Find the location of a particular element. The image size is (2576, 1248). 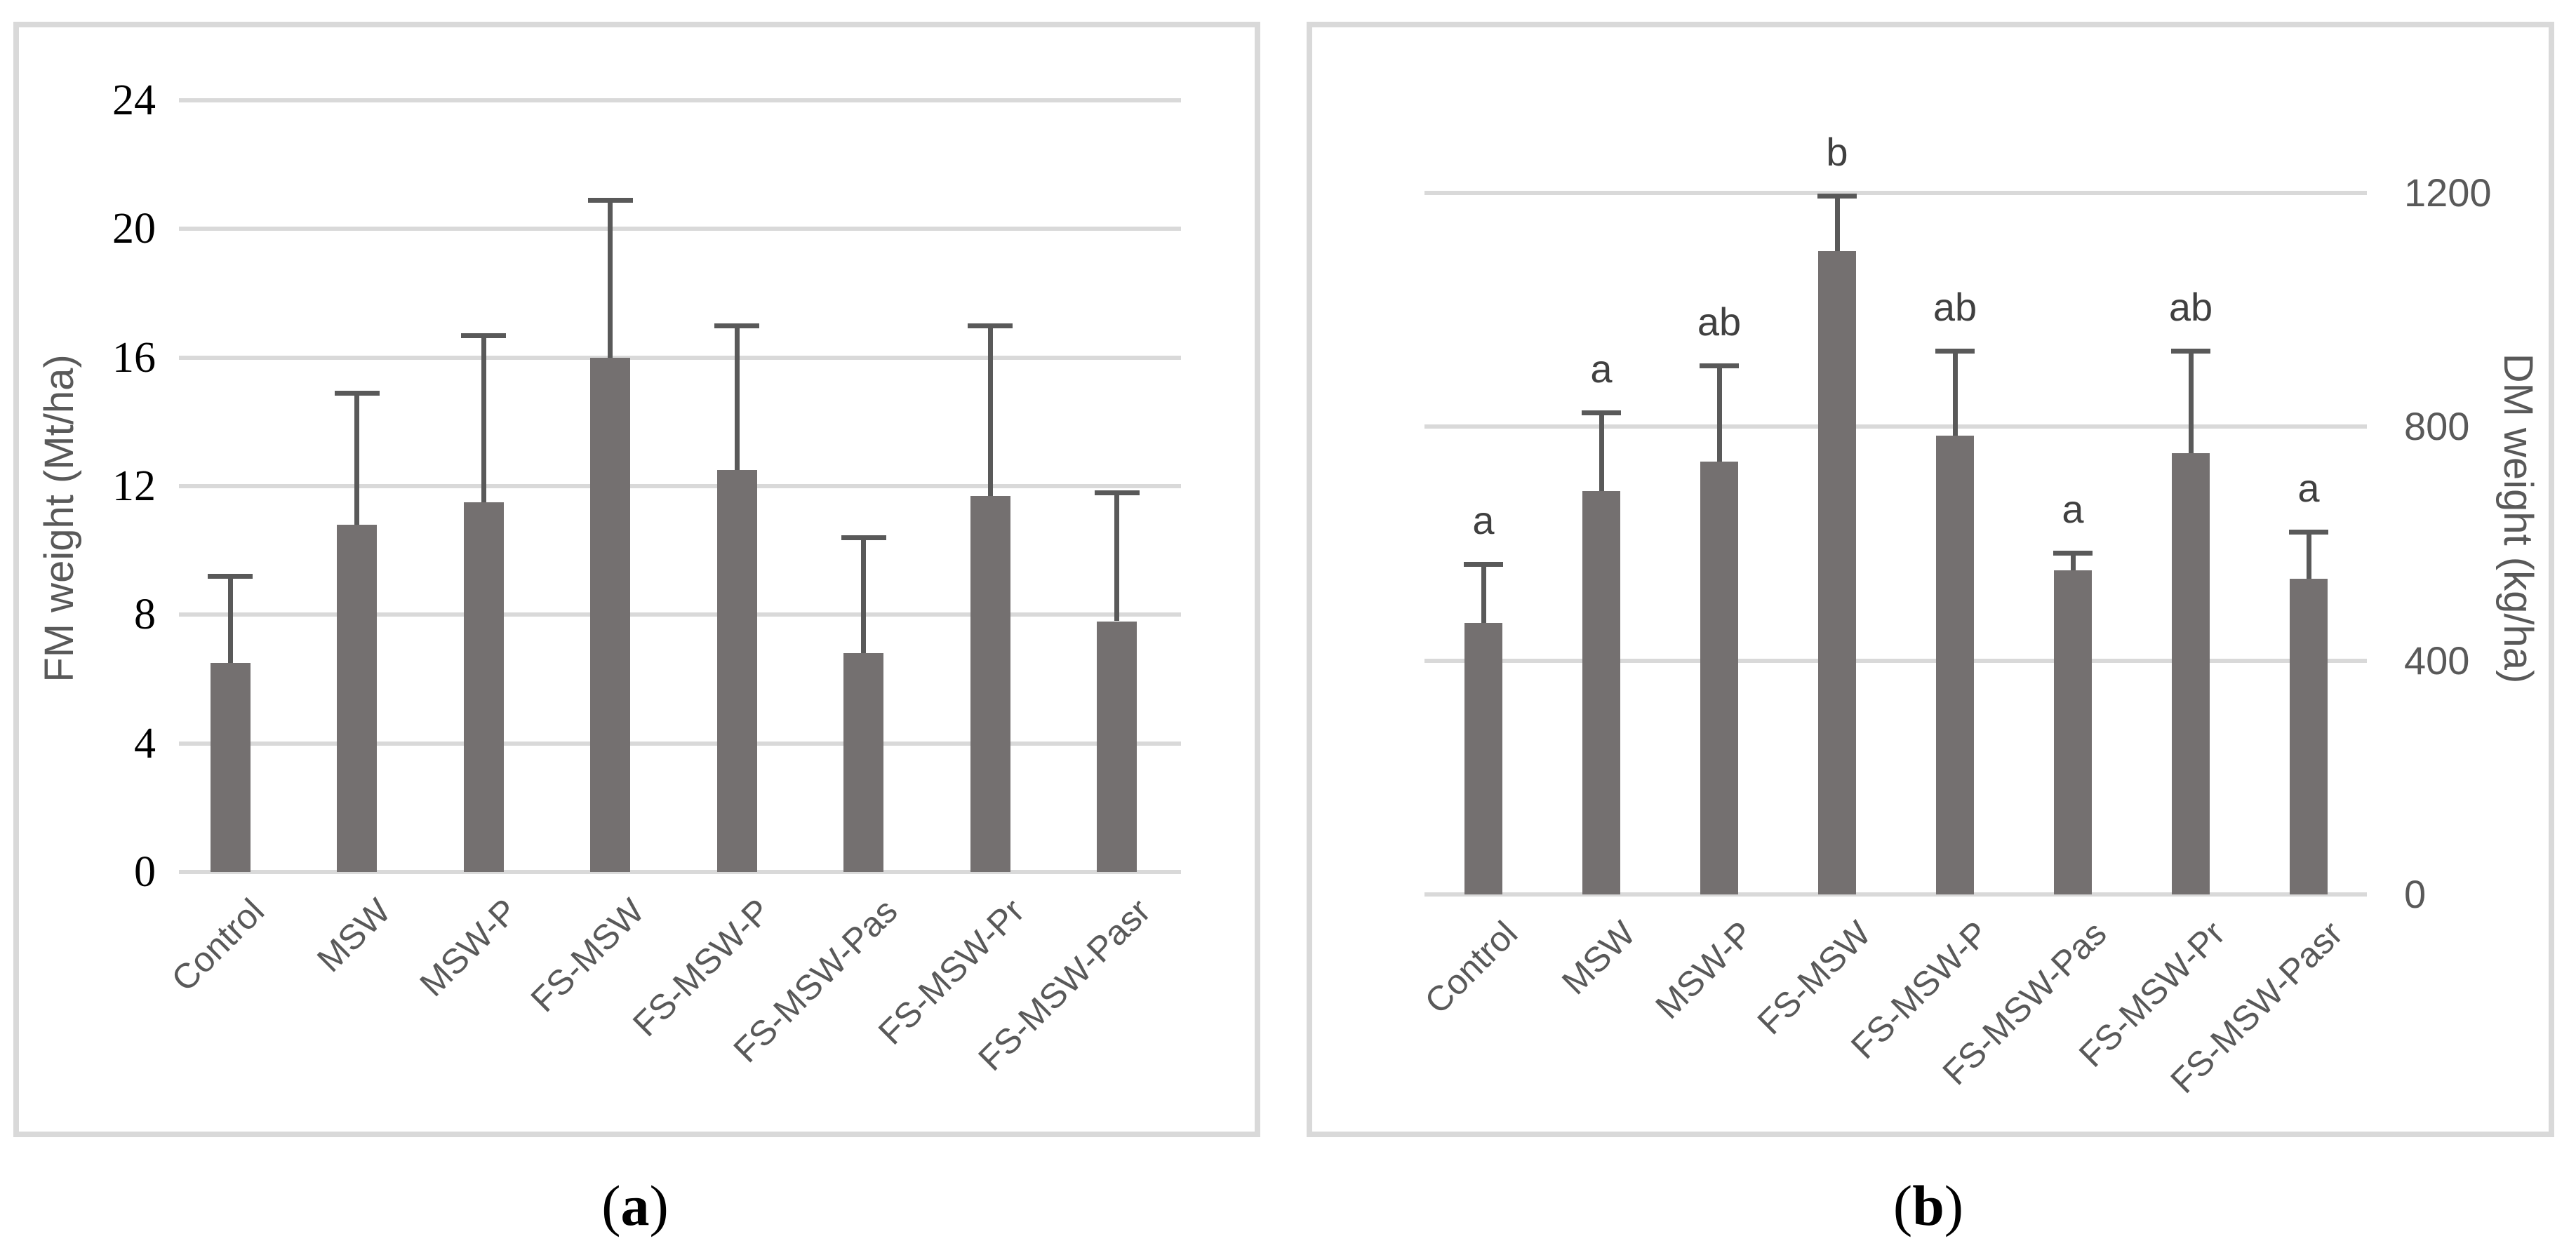

caption-a-open-paren: ( is located at coordinates (611, 1205).